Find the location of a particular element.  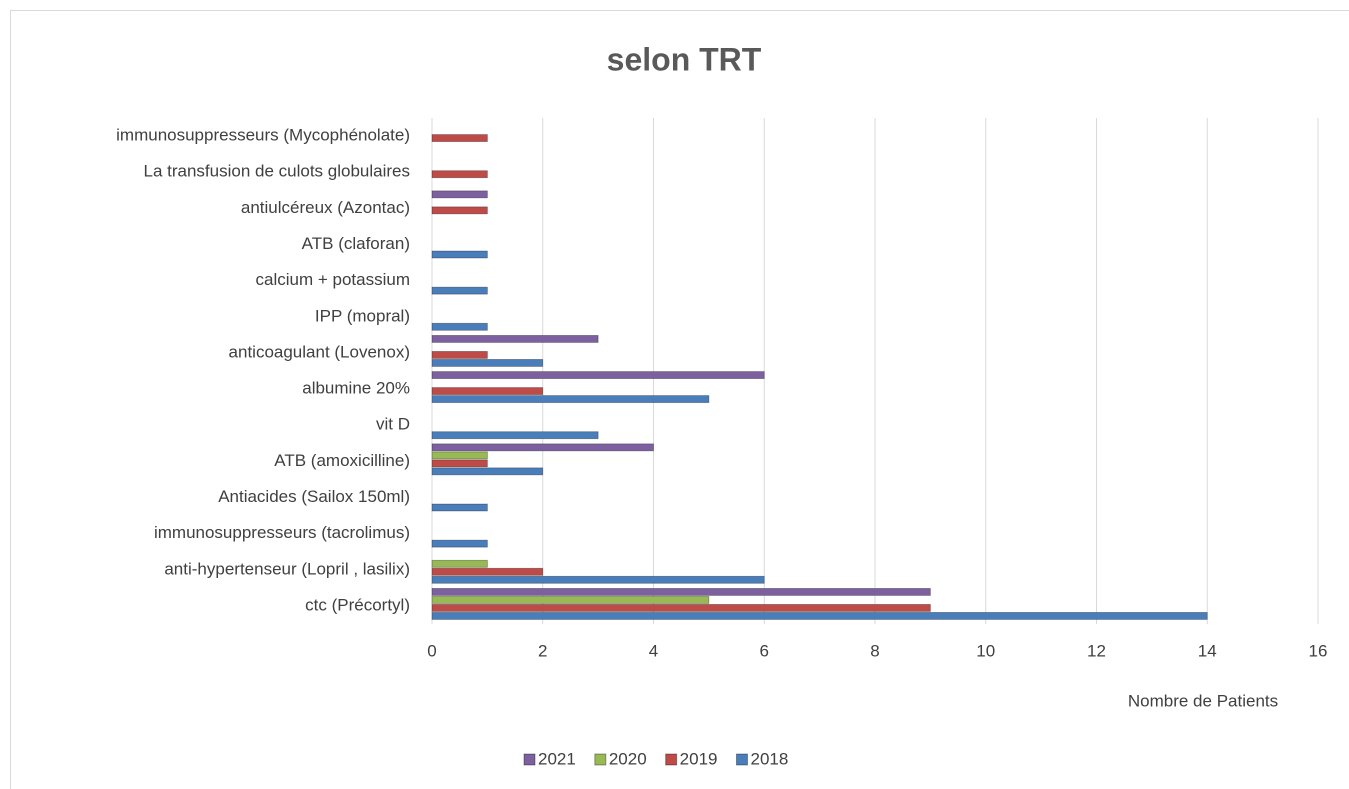

y-tick-label: vit D is located at coordinates (393, 424).